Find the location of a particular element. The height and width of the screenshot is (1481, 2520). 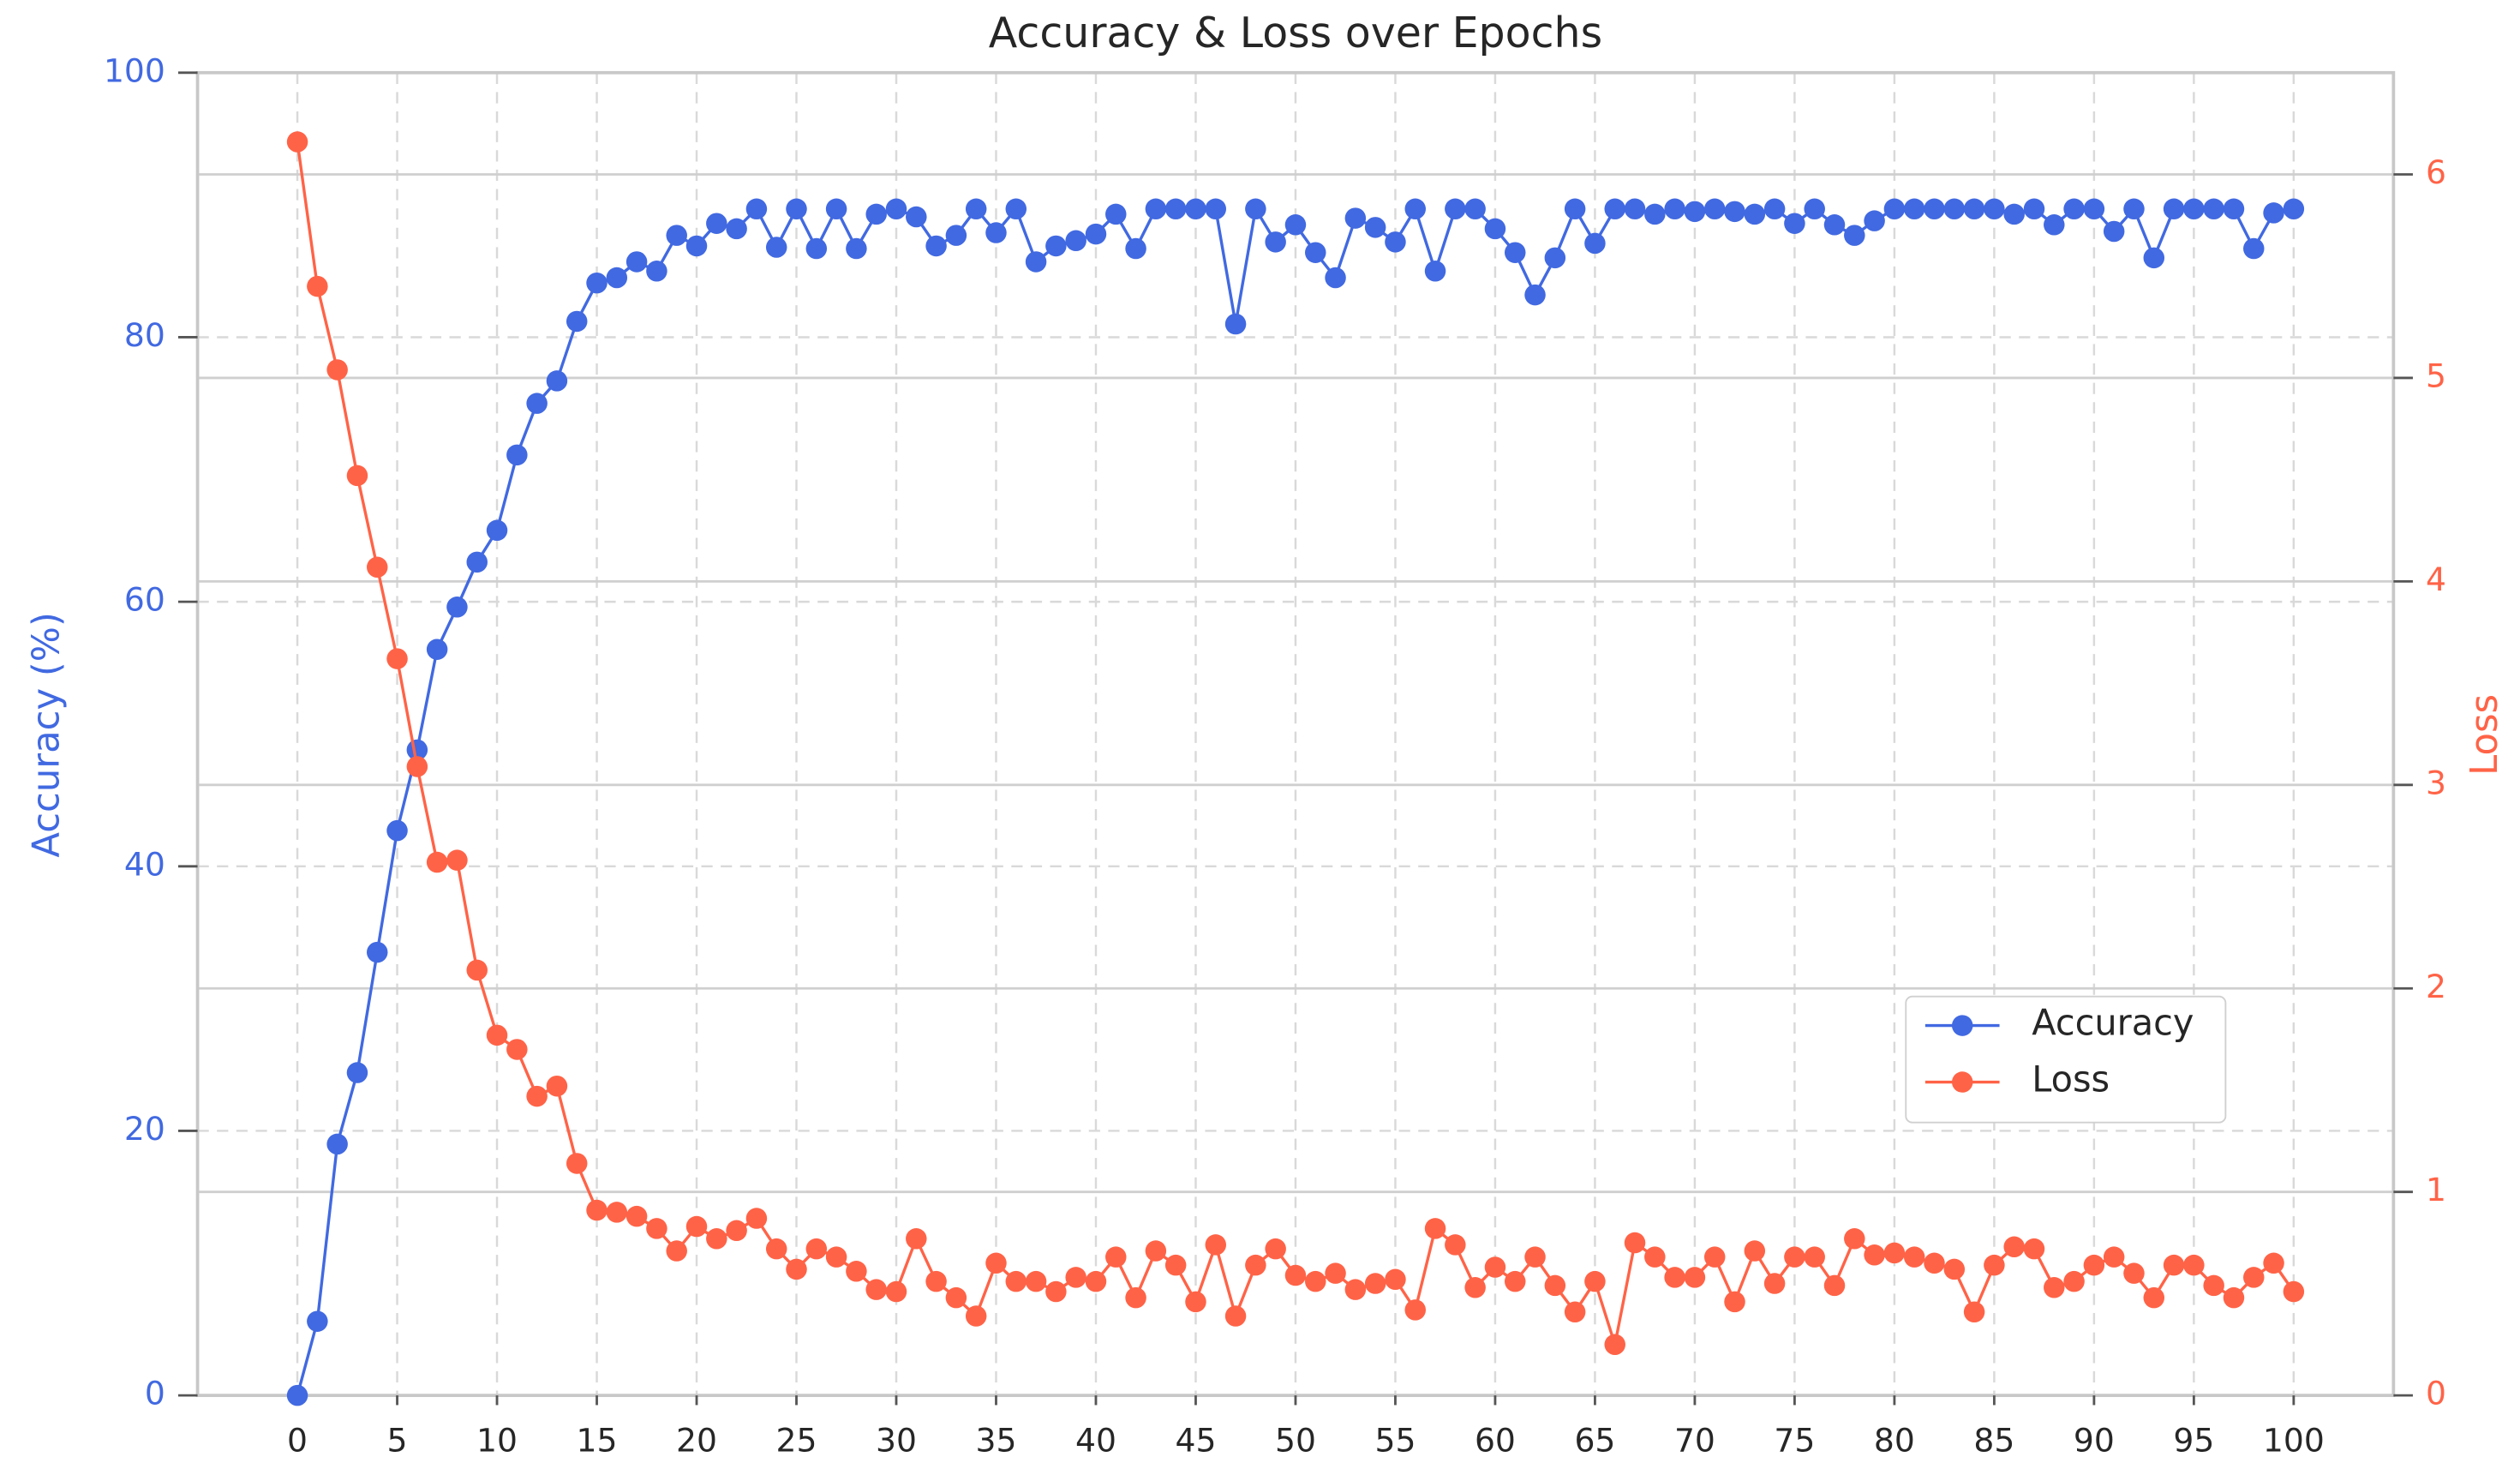

x-tick-label: 55 is located at coordinates (1395, 1440).